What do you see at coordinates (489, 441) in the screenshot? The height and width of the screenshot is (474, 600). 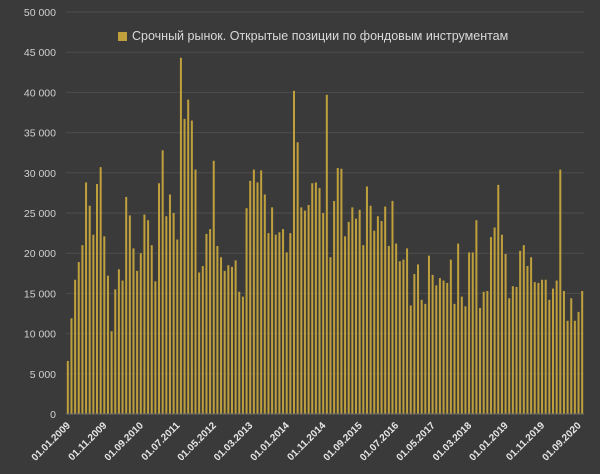 I see `x-tick-label: 01.01.2019` at bounding box center [489, 441].